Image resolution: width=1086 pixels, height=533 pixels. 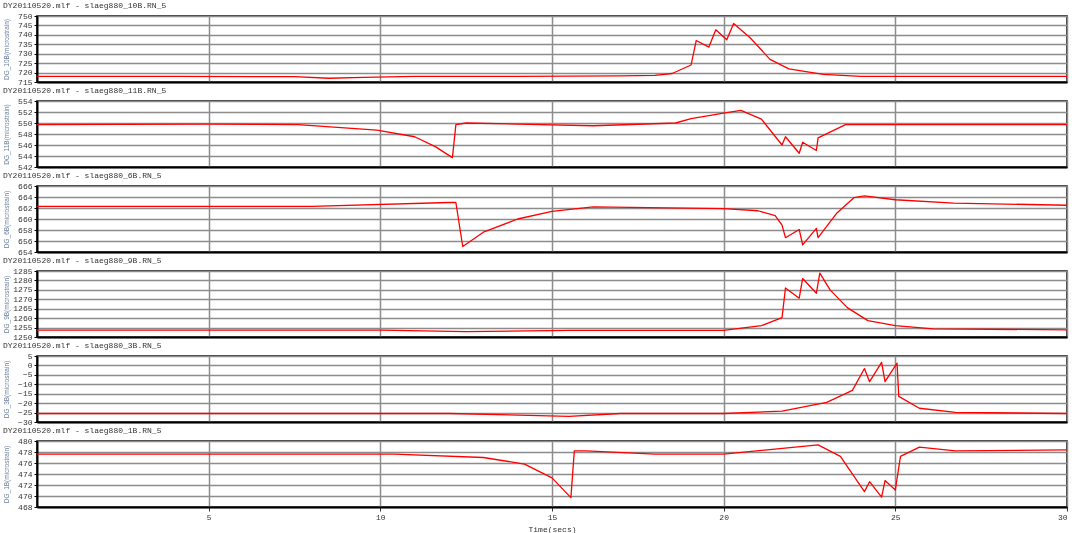 I want to click on y-tick-label: 1285, so click(x=23, y=271).